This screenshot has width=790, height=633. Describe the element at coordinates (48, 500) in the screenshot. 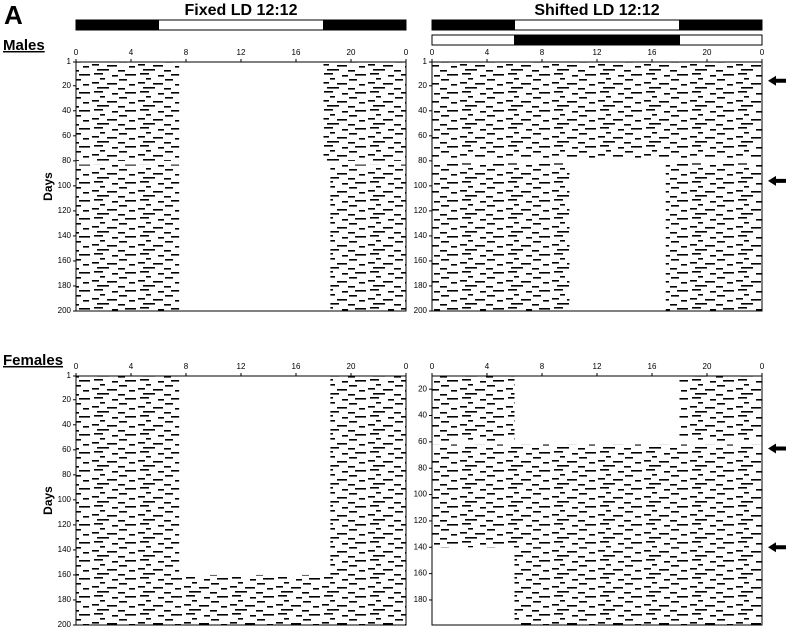

I see `y-axis-label: Days` at that location.